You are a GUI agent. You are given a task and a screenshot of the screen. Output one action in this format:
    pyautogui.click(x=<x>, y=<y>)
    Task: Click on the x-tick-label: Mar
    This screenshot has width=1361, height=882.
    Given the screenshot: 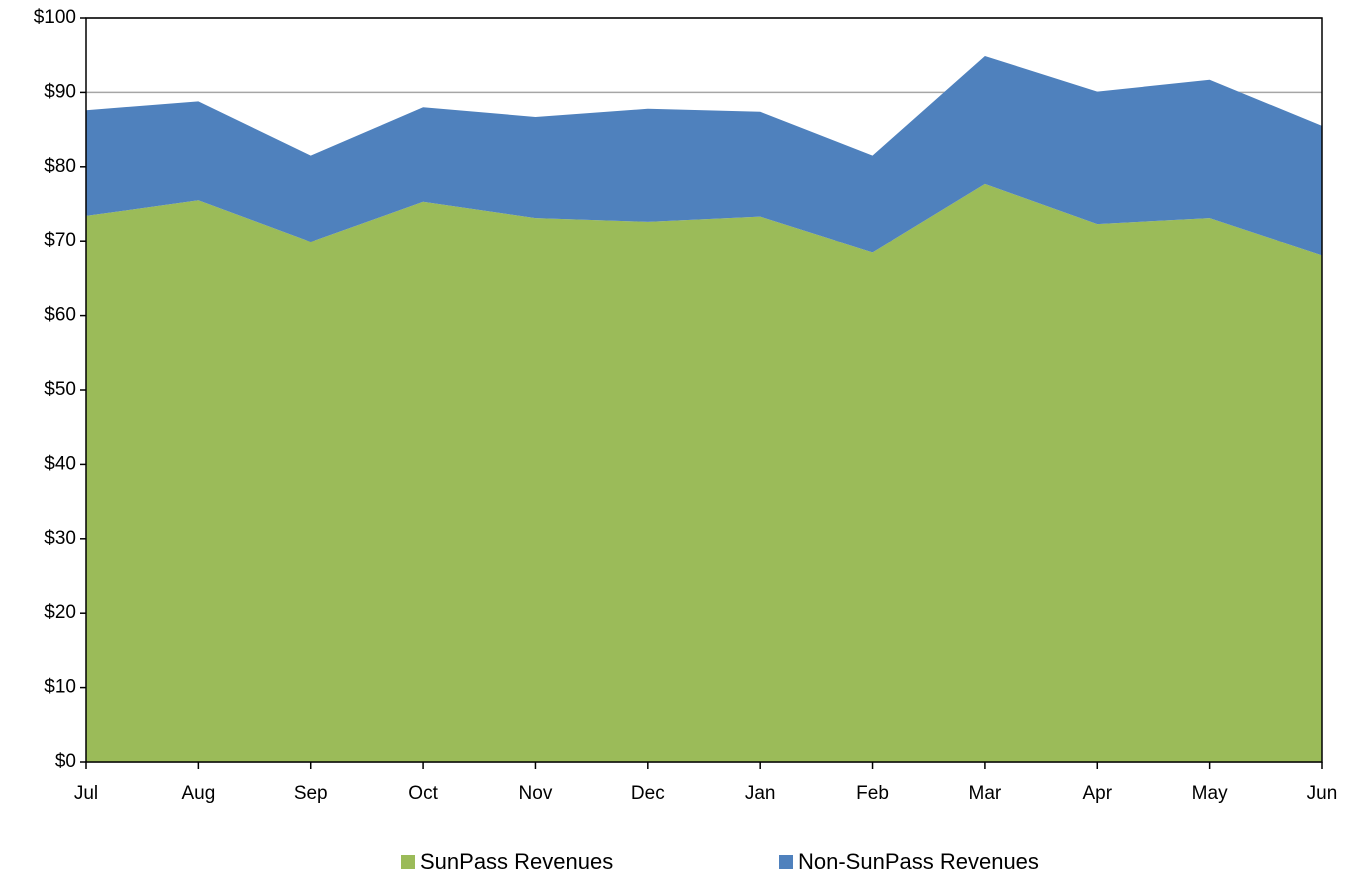 What is the action you would take?
    pyautogui.click(x=985, y=793)
    